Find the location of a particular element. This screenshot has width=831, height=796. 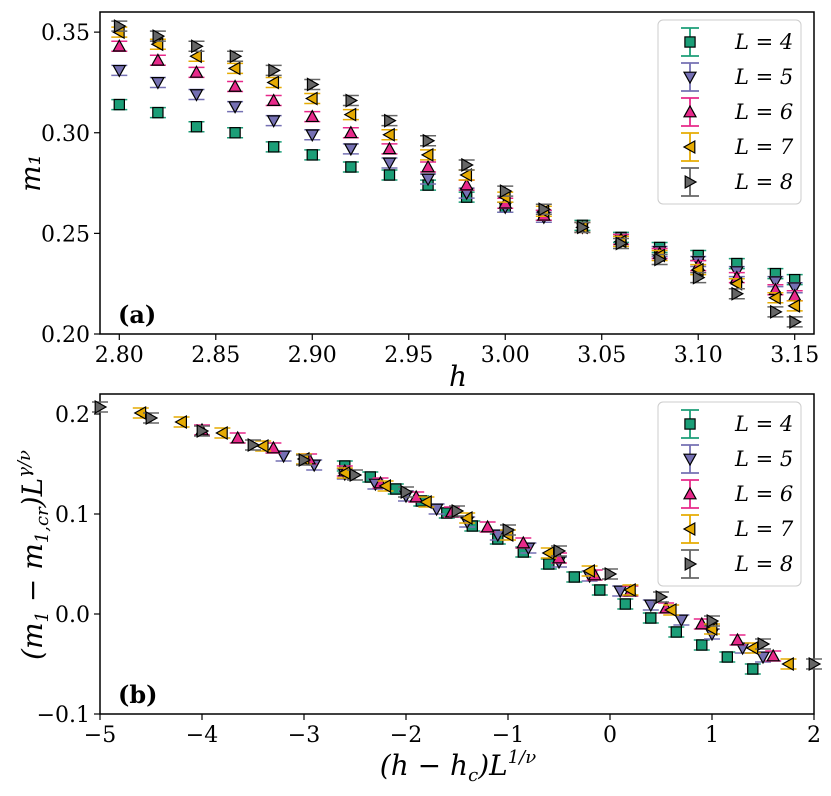

panel-a-legend: L = 4 L = 5 L = 6 L = 7 L = 8 is located at coordinates (729, 112).